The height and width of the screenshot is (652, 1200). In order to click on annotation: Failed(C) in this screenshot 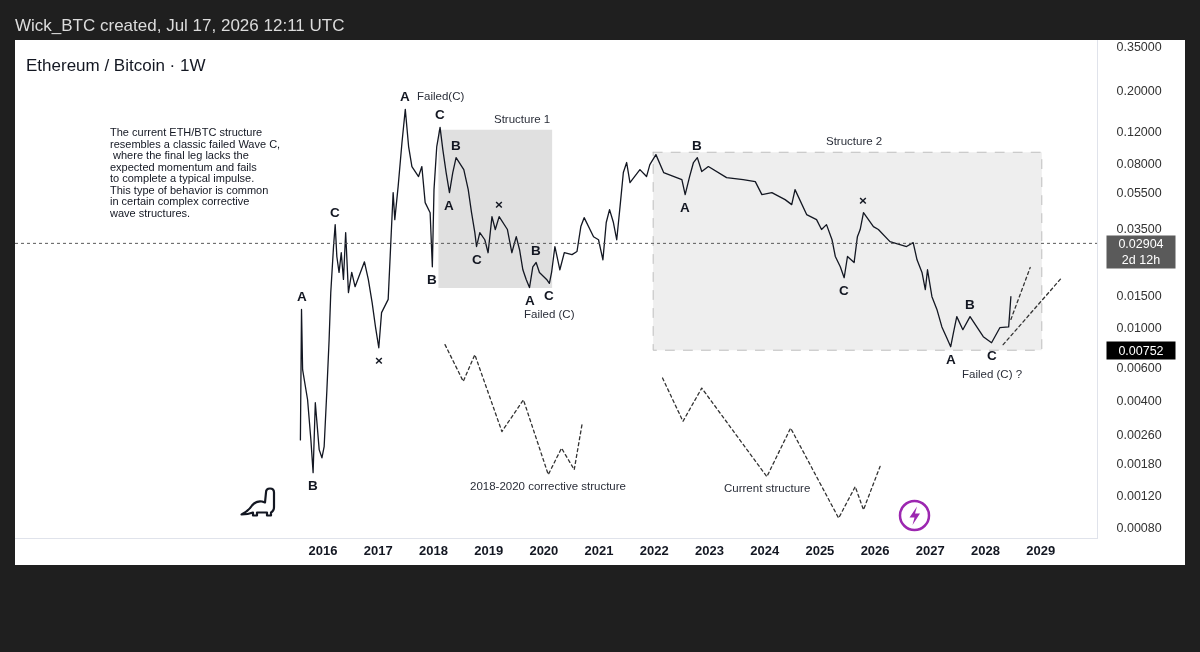, I will do `click(441, 96)`.